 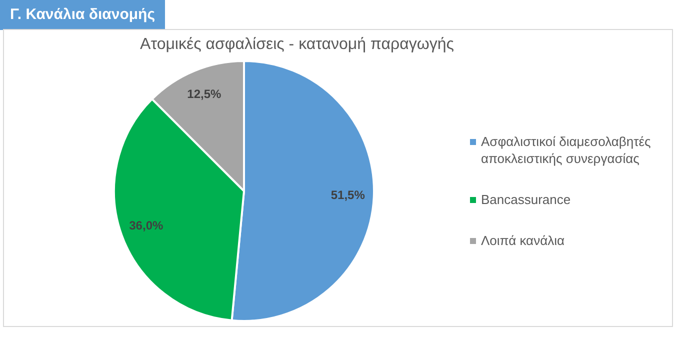 I want to click on chart-title: Ατομικές ασφαλίσεις - κατανομή παραγωγής, so click(x=297, y=45).